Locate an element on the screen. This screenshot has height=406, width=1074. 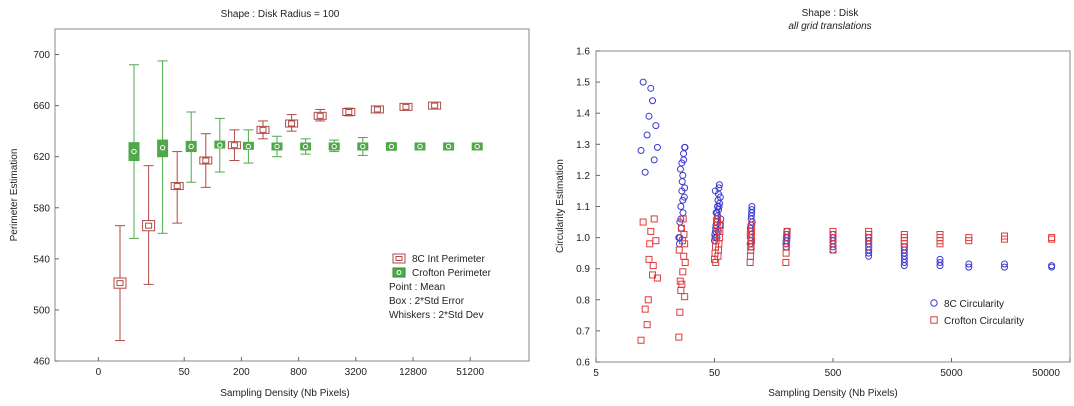
perimeter-x-tick-label: 50 is located at coordinates (185, 372).